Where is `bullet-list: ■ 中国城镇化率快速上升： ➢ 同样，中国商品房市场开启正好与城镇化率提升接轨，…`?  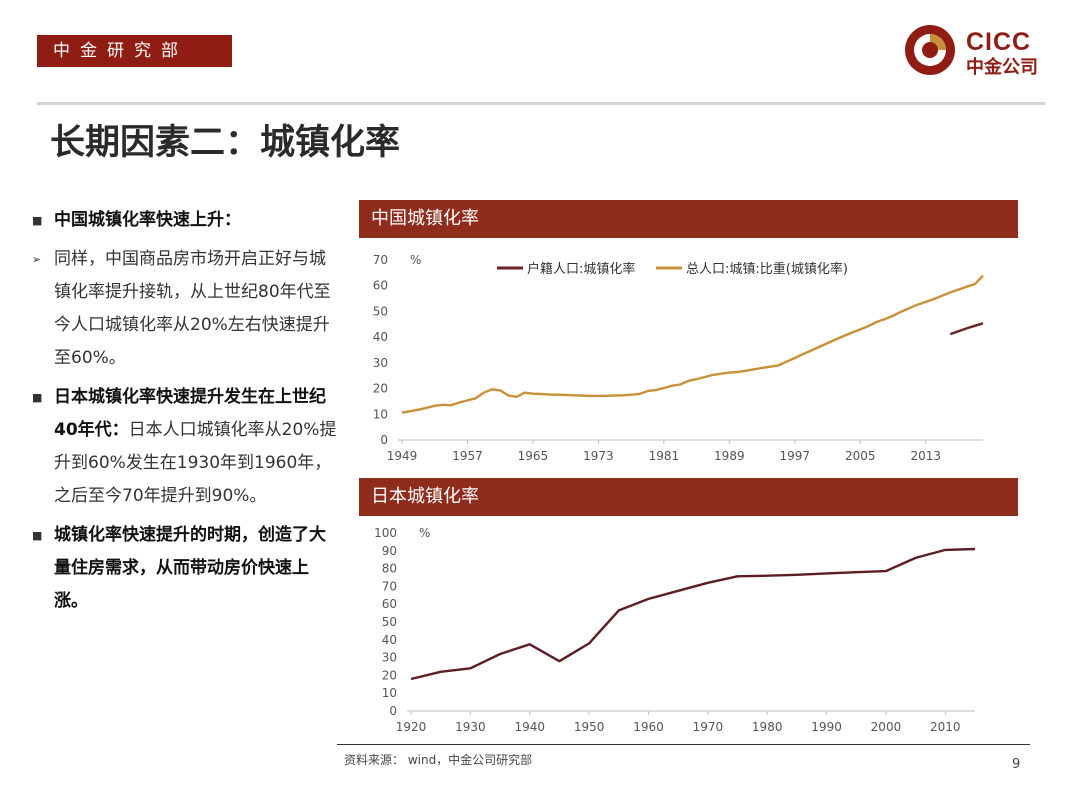
bullet-list: ■ 中国城镇化率快速上升： ➢ 同样，中国商品房市场开启正好与城镇化率提升接轨，… is located at coordinates (184, 414).